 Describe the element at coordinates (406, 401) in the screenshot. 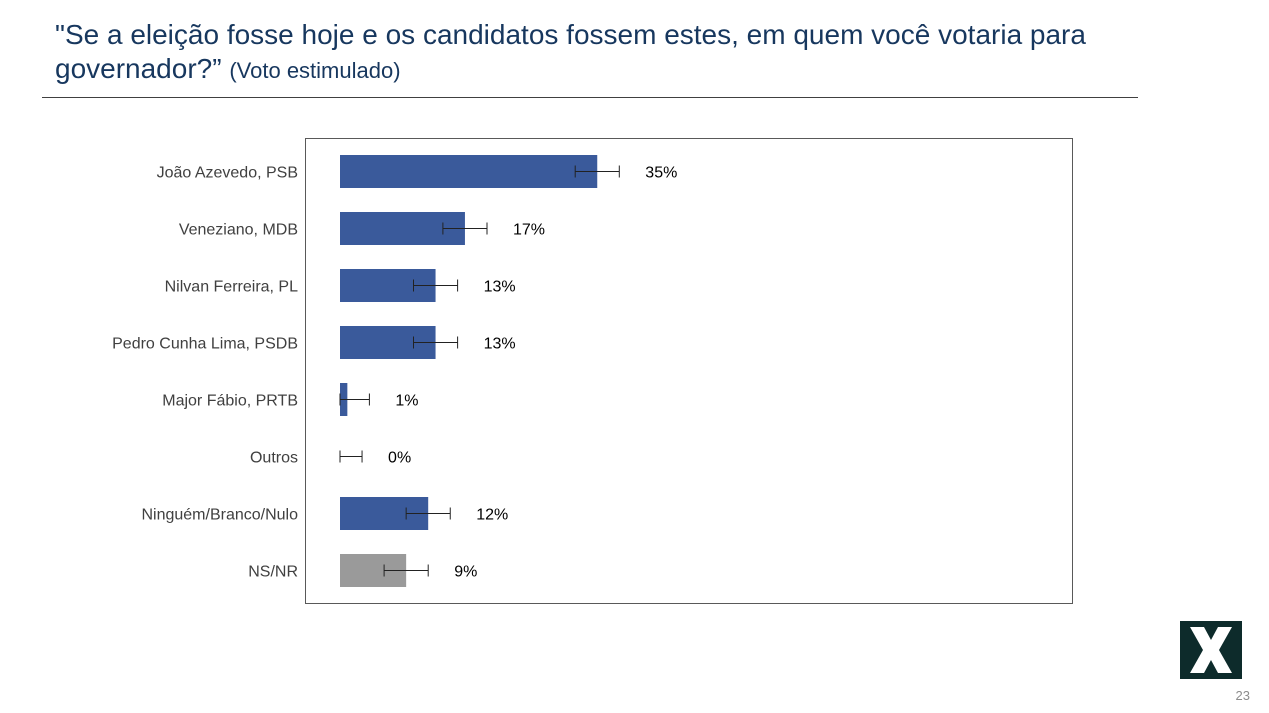

I see `data-label: 1%` at that location.